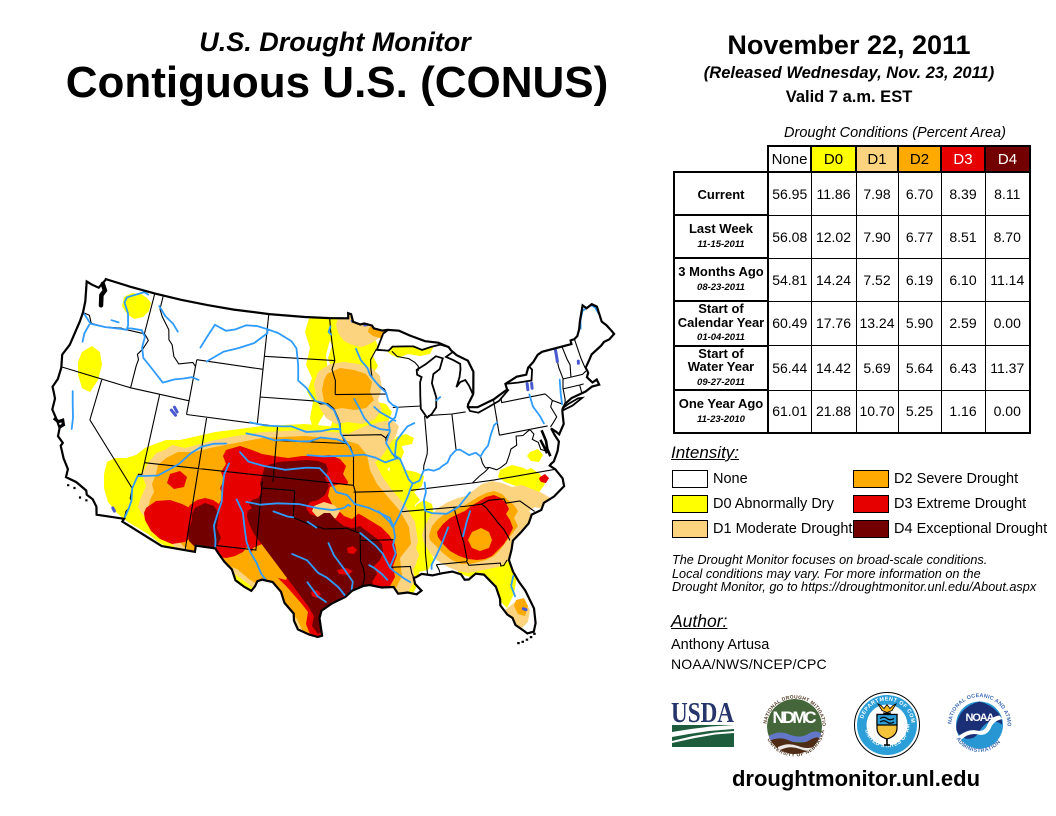 The image size is (1056, 816). Describe the element at coordinates (980, 718) in the screenshot. I see `svg-text: NOAA` at that location.